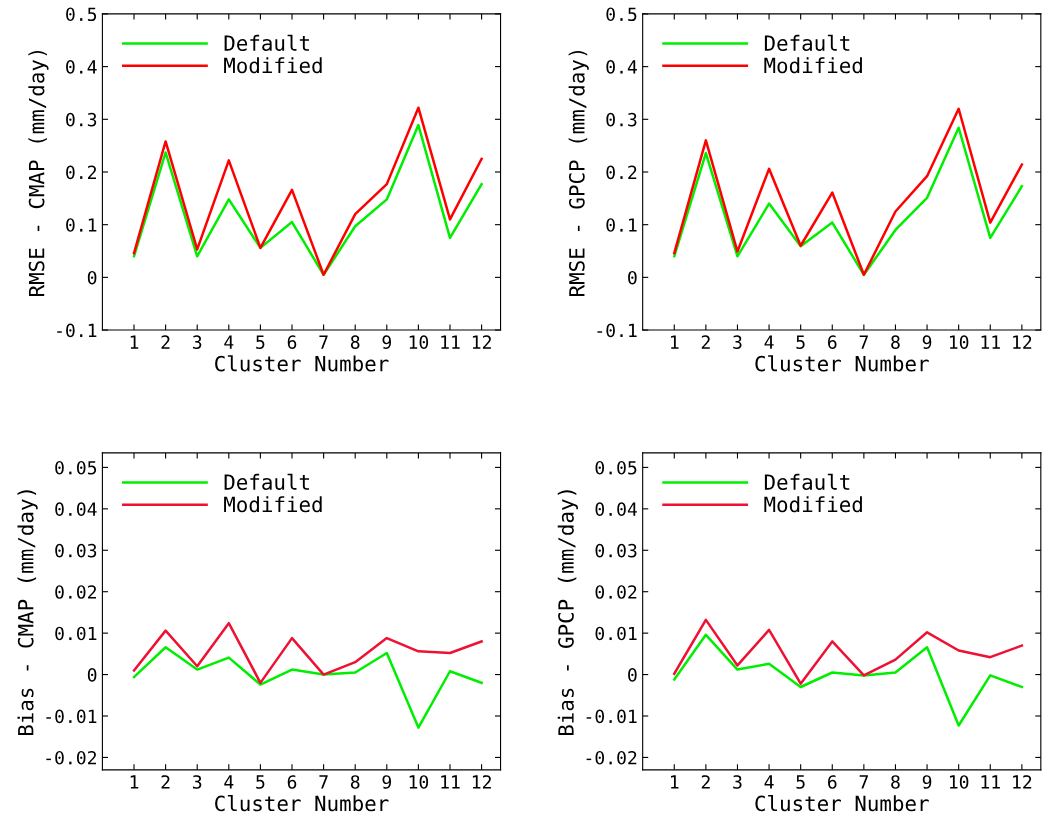 Image resolution: width=1045 pixels, height=819 pixels. Describe the element at coordinates (567, 613) in the screenshot. I see `y-axis-title: Bias - GPCP (mm/day)` at that location.